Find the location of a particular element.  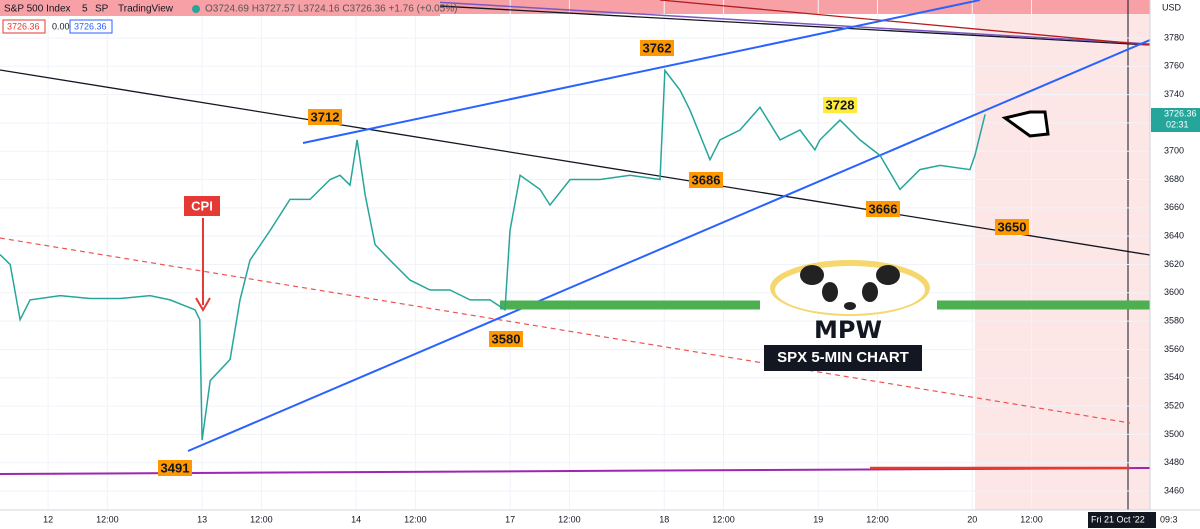

logo-text: MPW is located at coordinates (848, 330).